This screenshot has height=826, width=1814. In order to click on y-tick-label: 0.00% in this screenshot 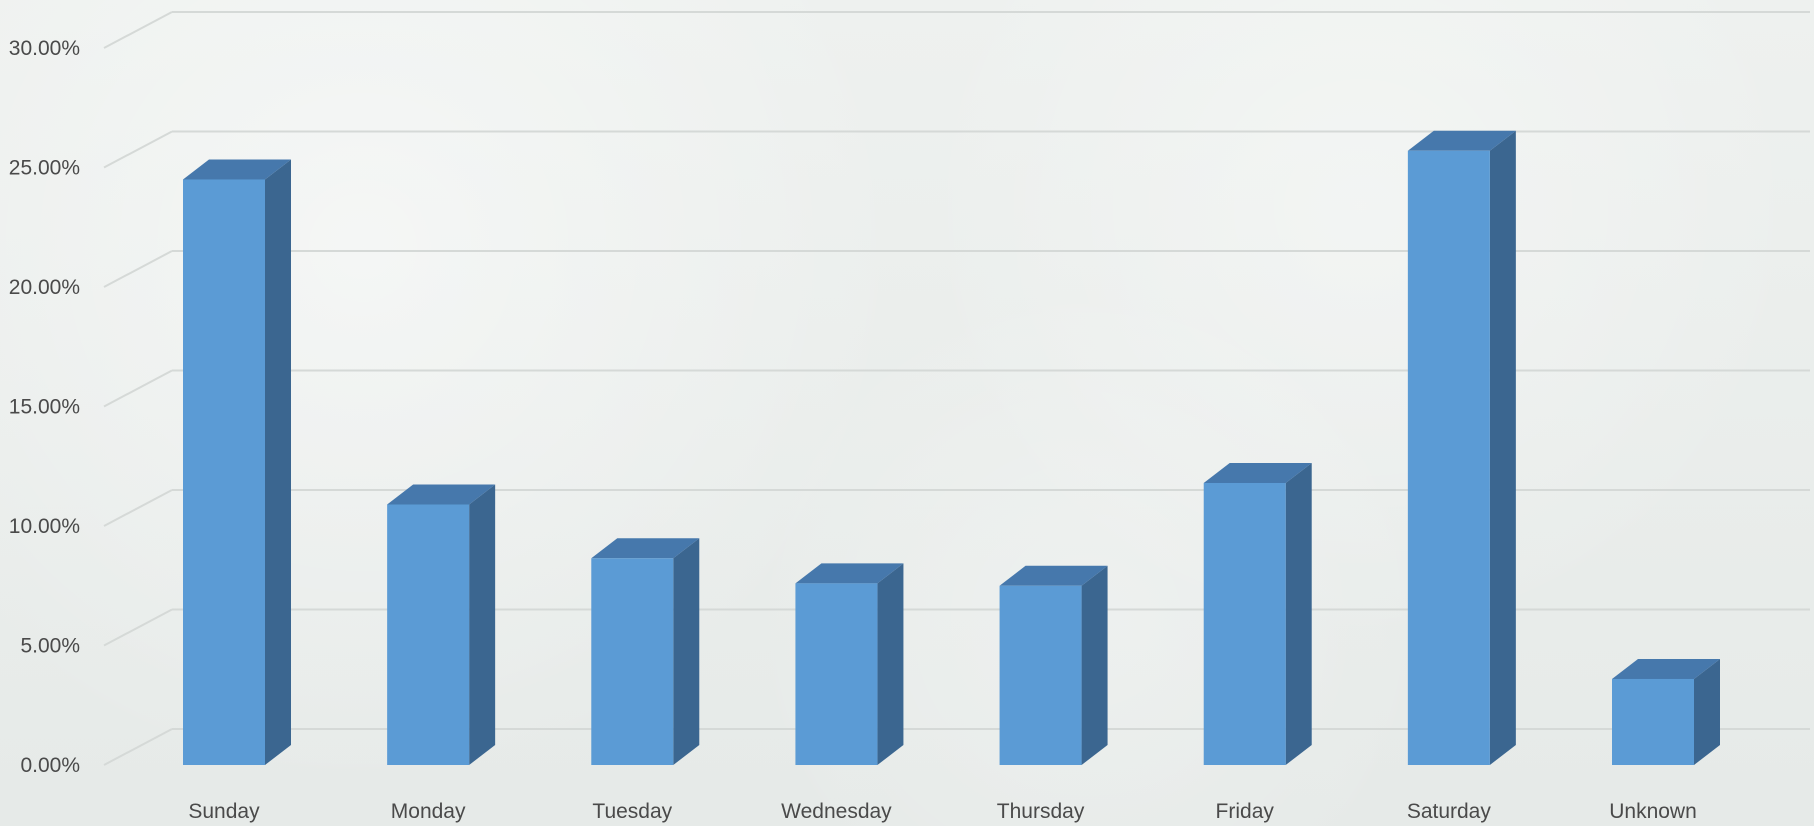, I will do `click(50, 765)`.